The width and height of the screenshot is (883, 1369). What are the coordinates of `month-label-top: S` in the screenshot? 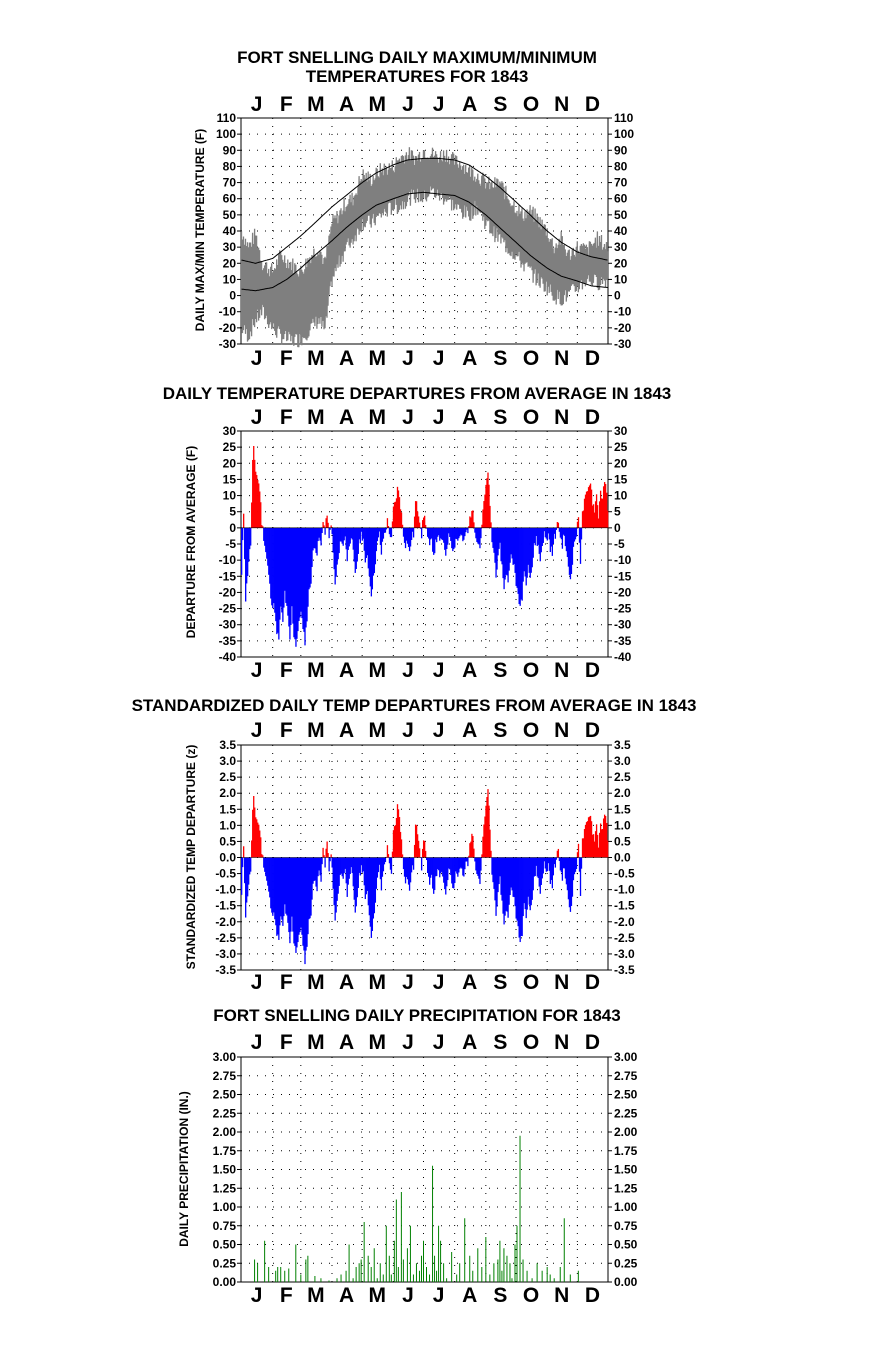 It's located at (500, 1042).